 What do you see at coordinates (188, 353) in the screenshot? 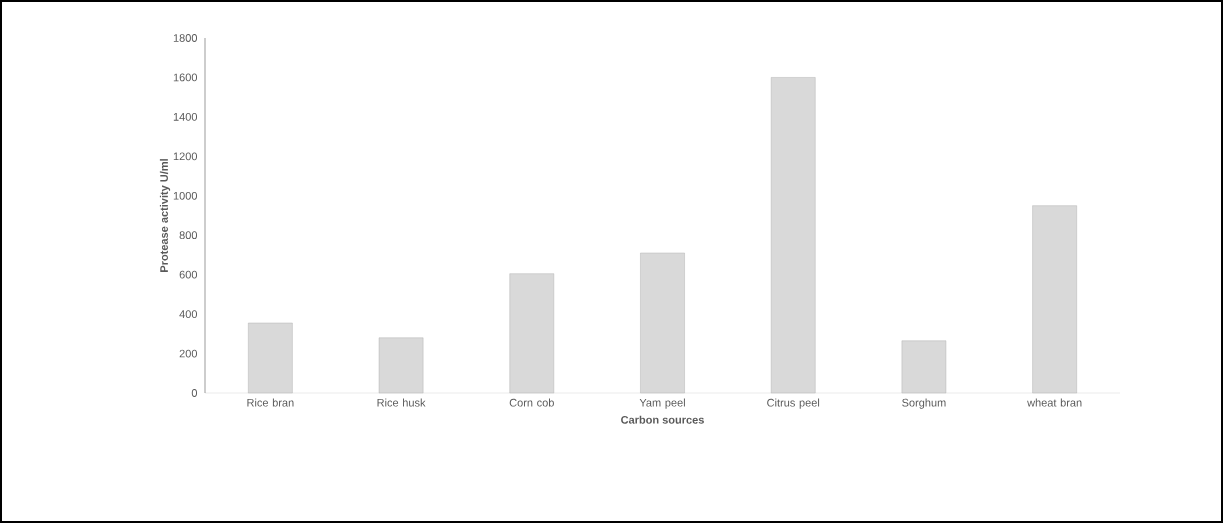
I see `y-tick-label: 200` at bounding box center [188, 353].